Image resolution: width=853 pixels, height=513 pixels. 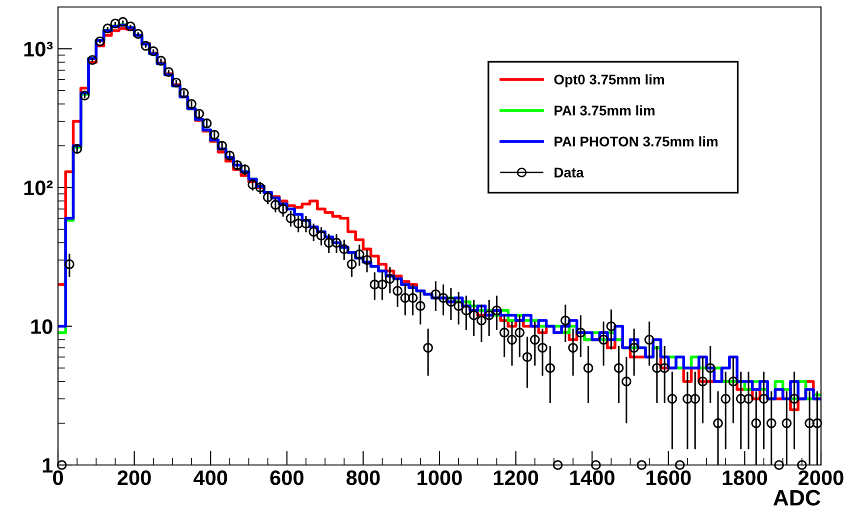 What do you see at coordinates (47, 465) in the screenshot?
I see `y-tick-label: 1` at bounding box center [47, 465].